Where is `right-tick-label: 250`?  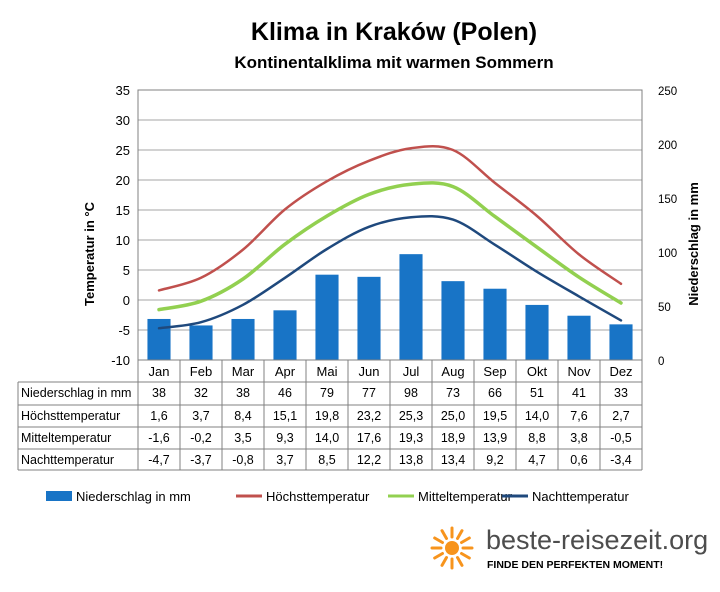
right-tick-label: 250 is located at coordinates (667, 92).